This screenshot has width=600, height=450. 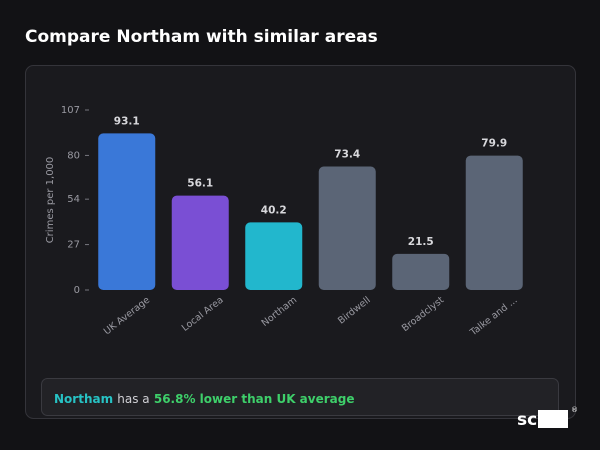 I want to click on summary-area: Northam, so click(x=83, y=399).